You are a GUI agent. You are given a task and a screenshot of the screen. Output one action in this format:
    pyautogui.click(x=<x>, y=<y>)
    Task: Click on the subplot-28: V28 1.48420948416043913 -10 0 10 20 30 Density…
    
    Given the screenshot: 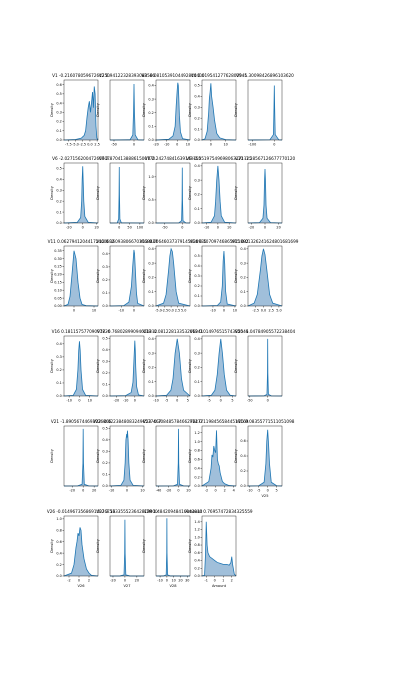 What is the action you would take?
    pyautogui.click(x=172, y=548)
    